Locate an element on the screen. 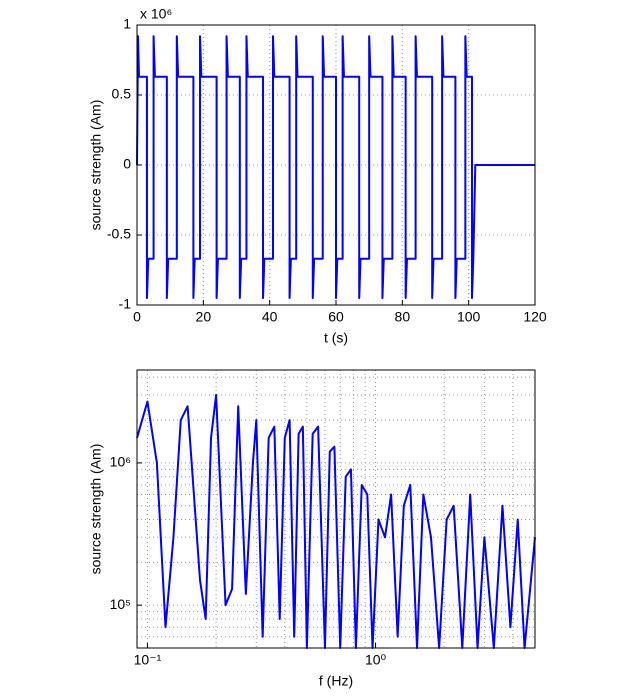 Image resolution: width=630 pixels, height=700 pixels. x-tick-label: 0 is located at coordinates (137, 317).